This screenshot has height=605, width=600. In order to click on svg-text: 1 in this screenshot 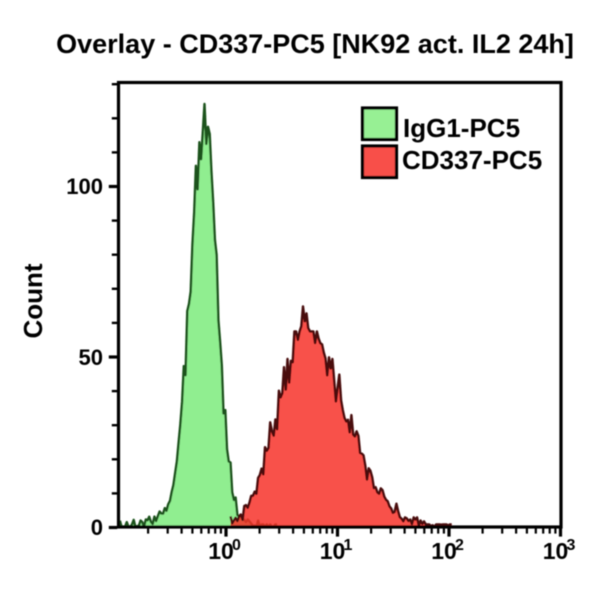, I will do `click(348, 545)`.